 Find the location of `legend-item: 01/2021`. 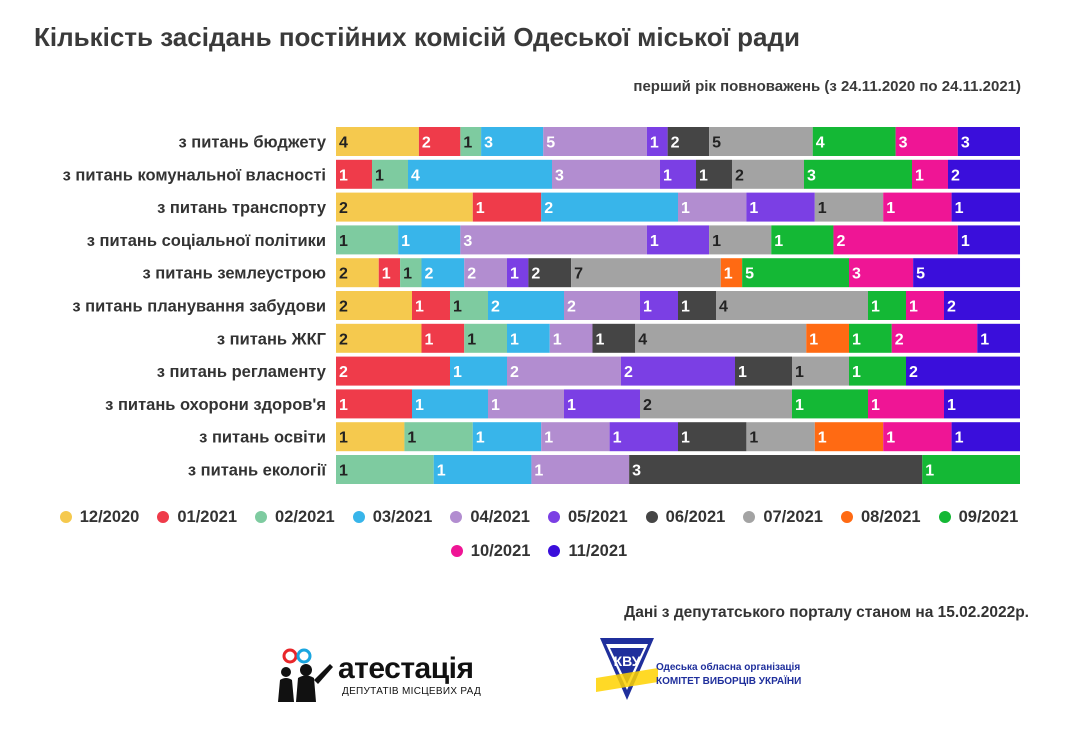

legend-item: 01/2021 is located at coordinates (197, 517).